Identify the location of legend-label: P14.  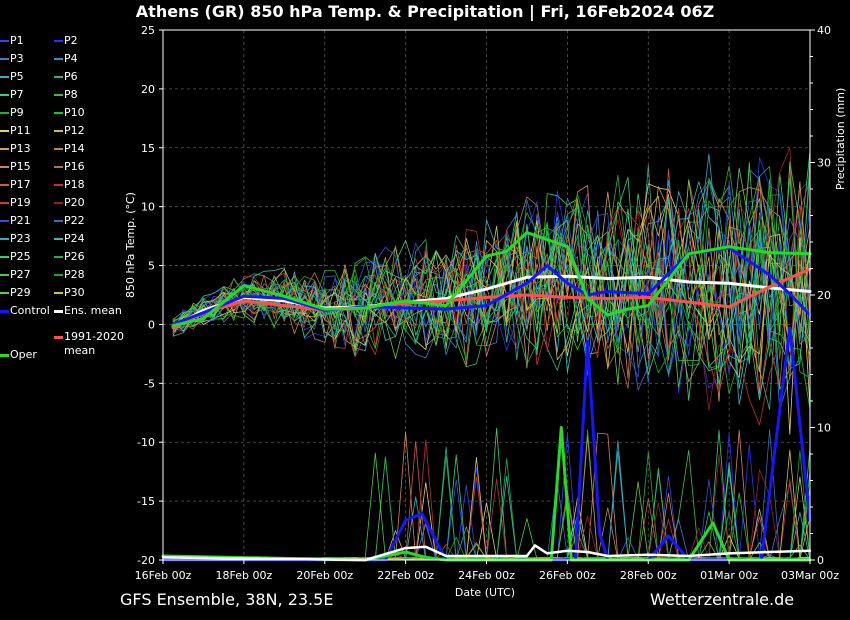
(74, 148).